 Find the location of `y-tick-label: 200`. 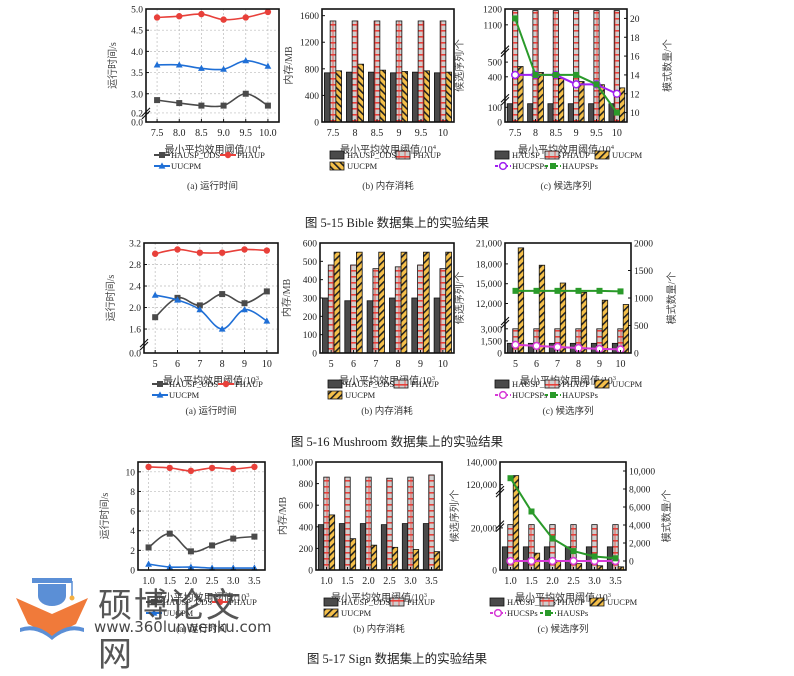

y-tick-label: 200 is located at coordinates (306, 550).